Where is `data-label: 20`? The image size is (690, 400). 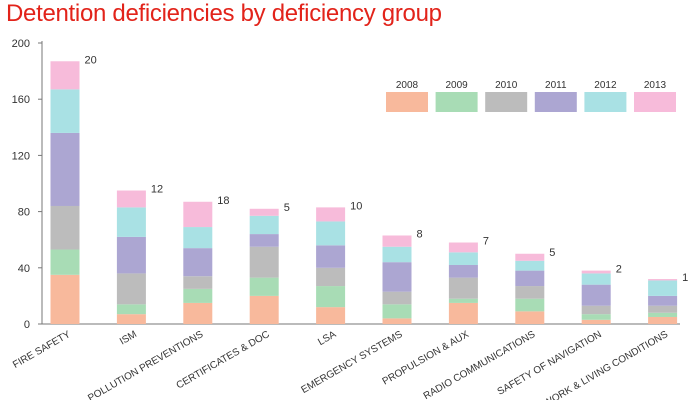 data-label: 20 is located at coordinates (91, 60).